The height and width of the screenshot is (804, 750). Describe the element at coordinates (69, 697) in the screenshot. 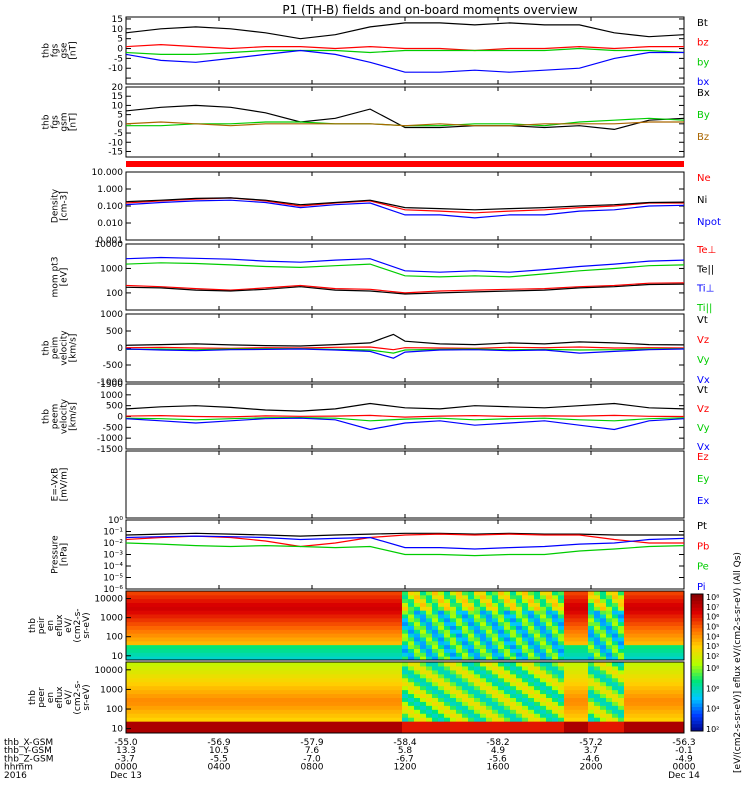

I see `ylabel-line: eV/` at that location.